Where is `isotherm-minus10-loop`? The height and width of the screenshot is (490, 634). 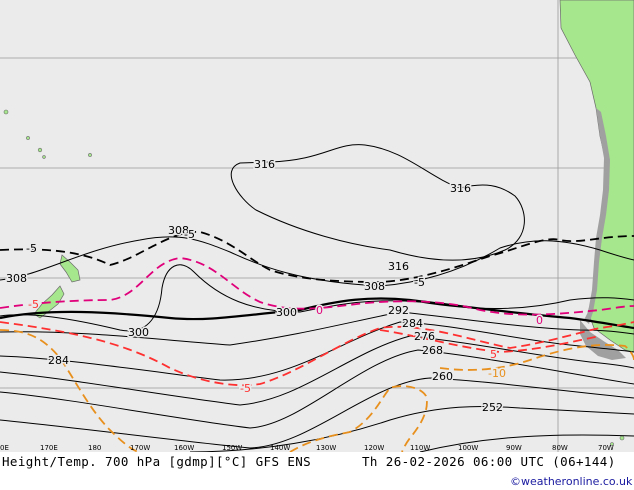
isotherm-minus10-loop is located at coordinates (358, 419).